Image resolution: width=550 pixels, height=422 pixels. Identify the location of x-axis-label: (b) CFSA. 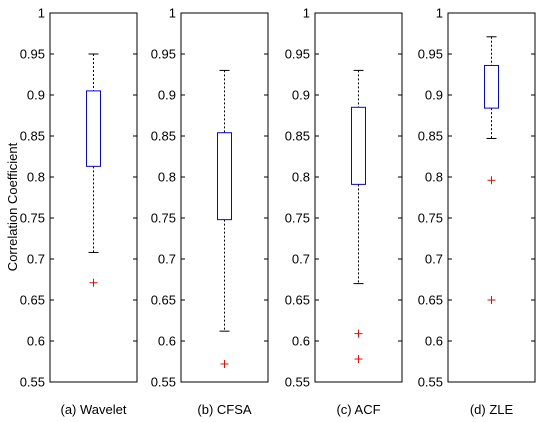
(224, 409).